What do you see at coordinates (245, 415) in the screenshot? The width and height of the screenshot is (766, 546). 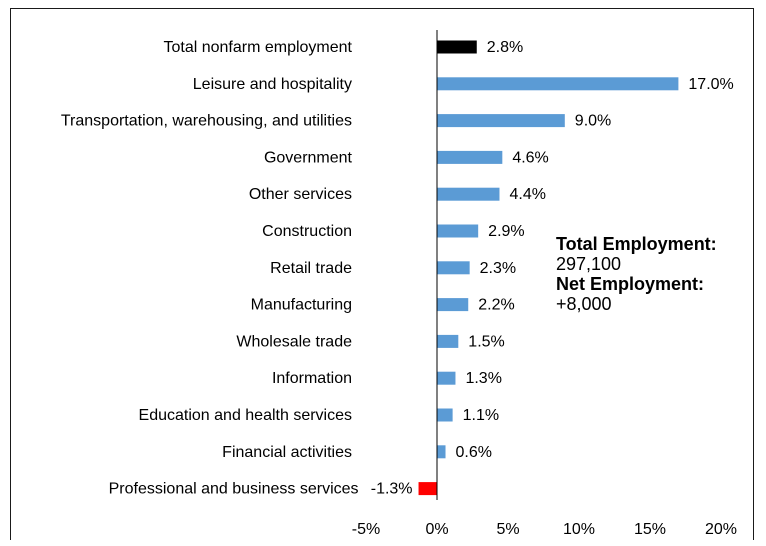 I see `category-label: Education and health services` at bounding box center [245, 415].